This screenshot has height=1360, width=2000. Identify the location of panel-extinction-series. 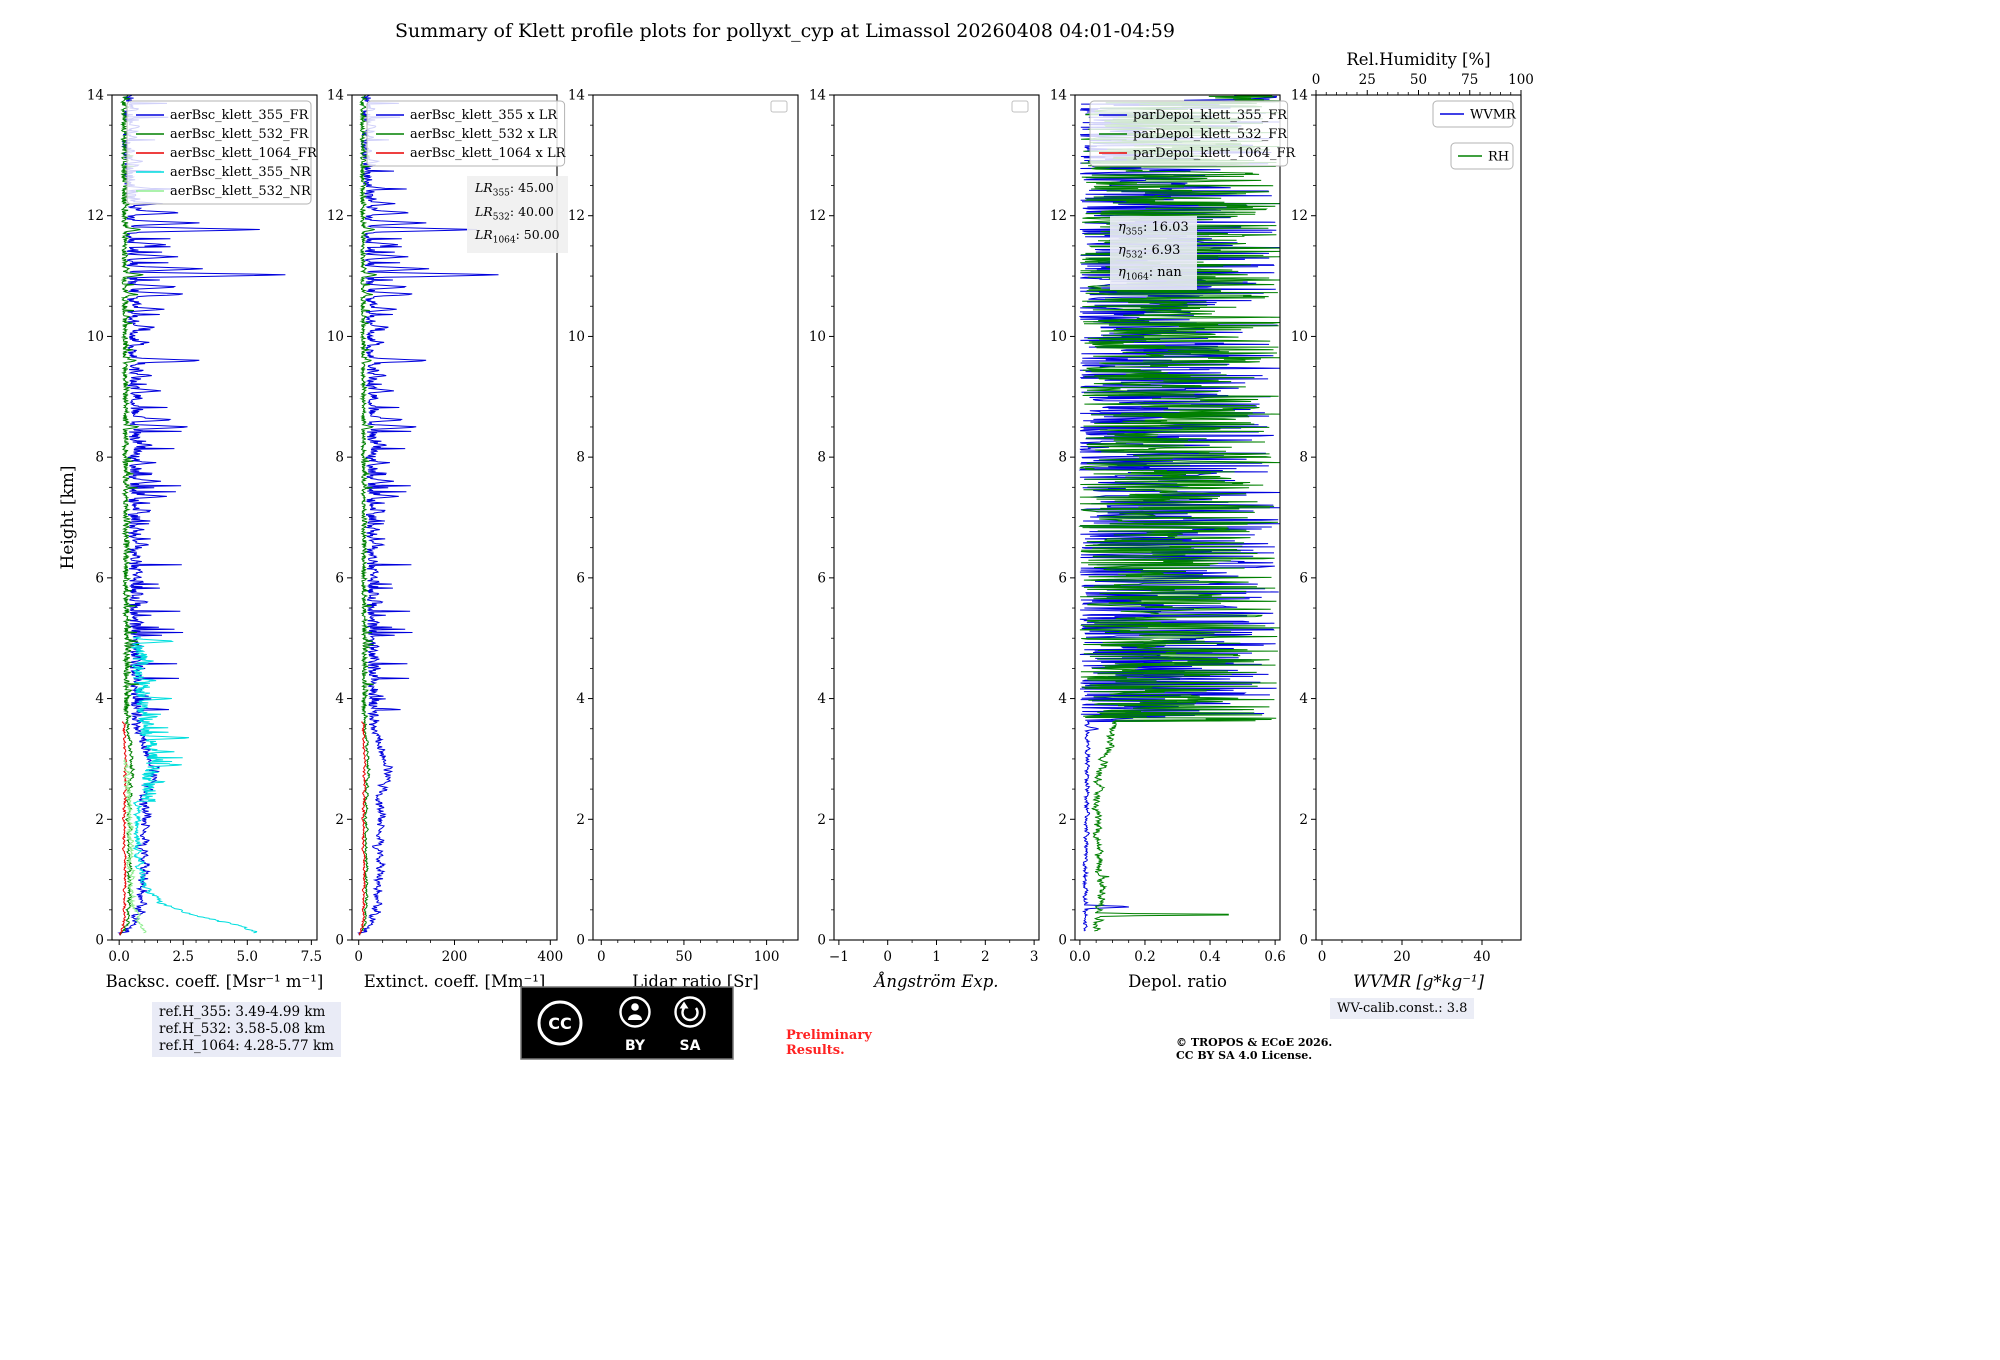
(428, 515).